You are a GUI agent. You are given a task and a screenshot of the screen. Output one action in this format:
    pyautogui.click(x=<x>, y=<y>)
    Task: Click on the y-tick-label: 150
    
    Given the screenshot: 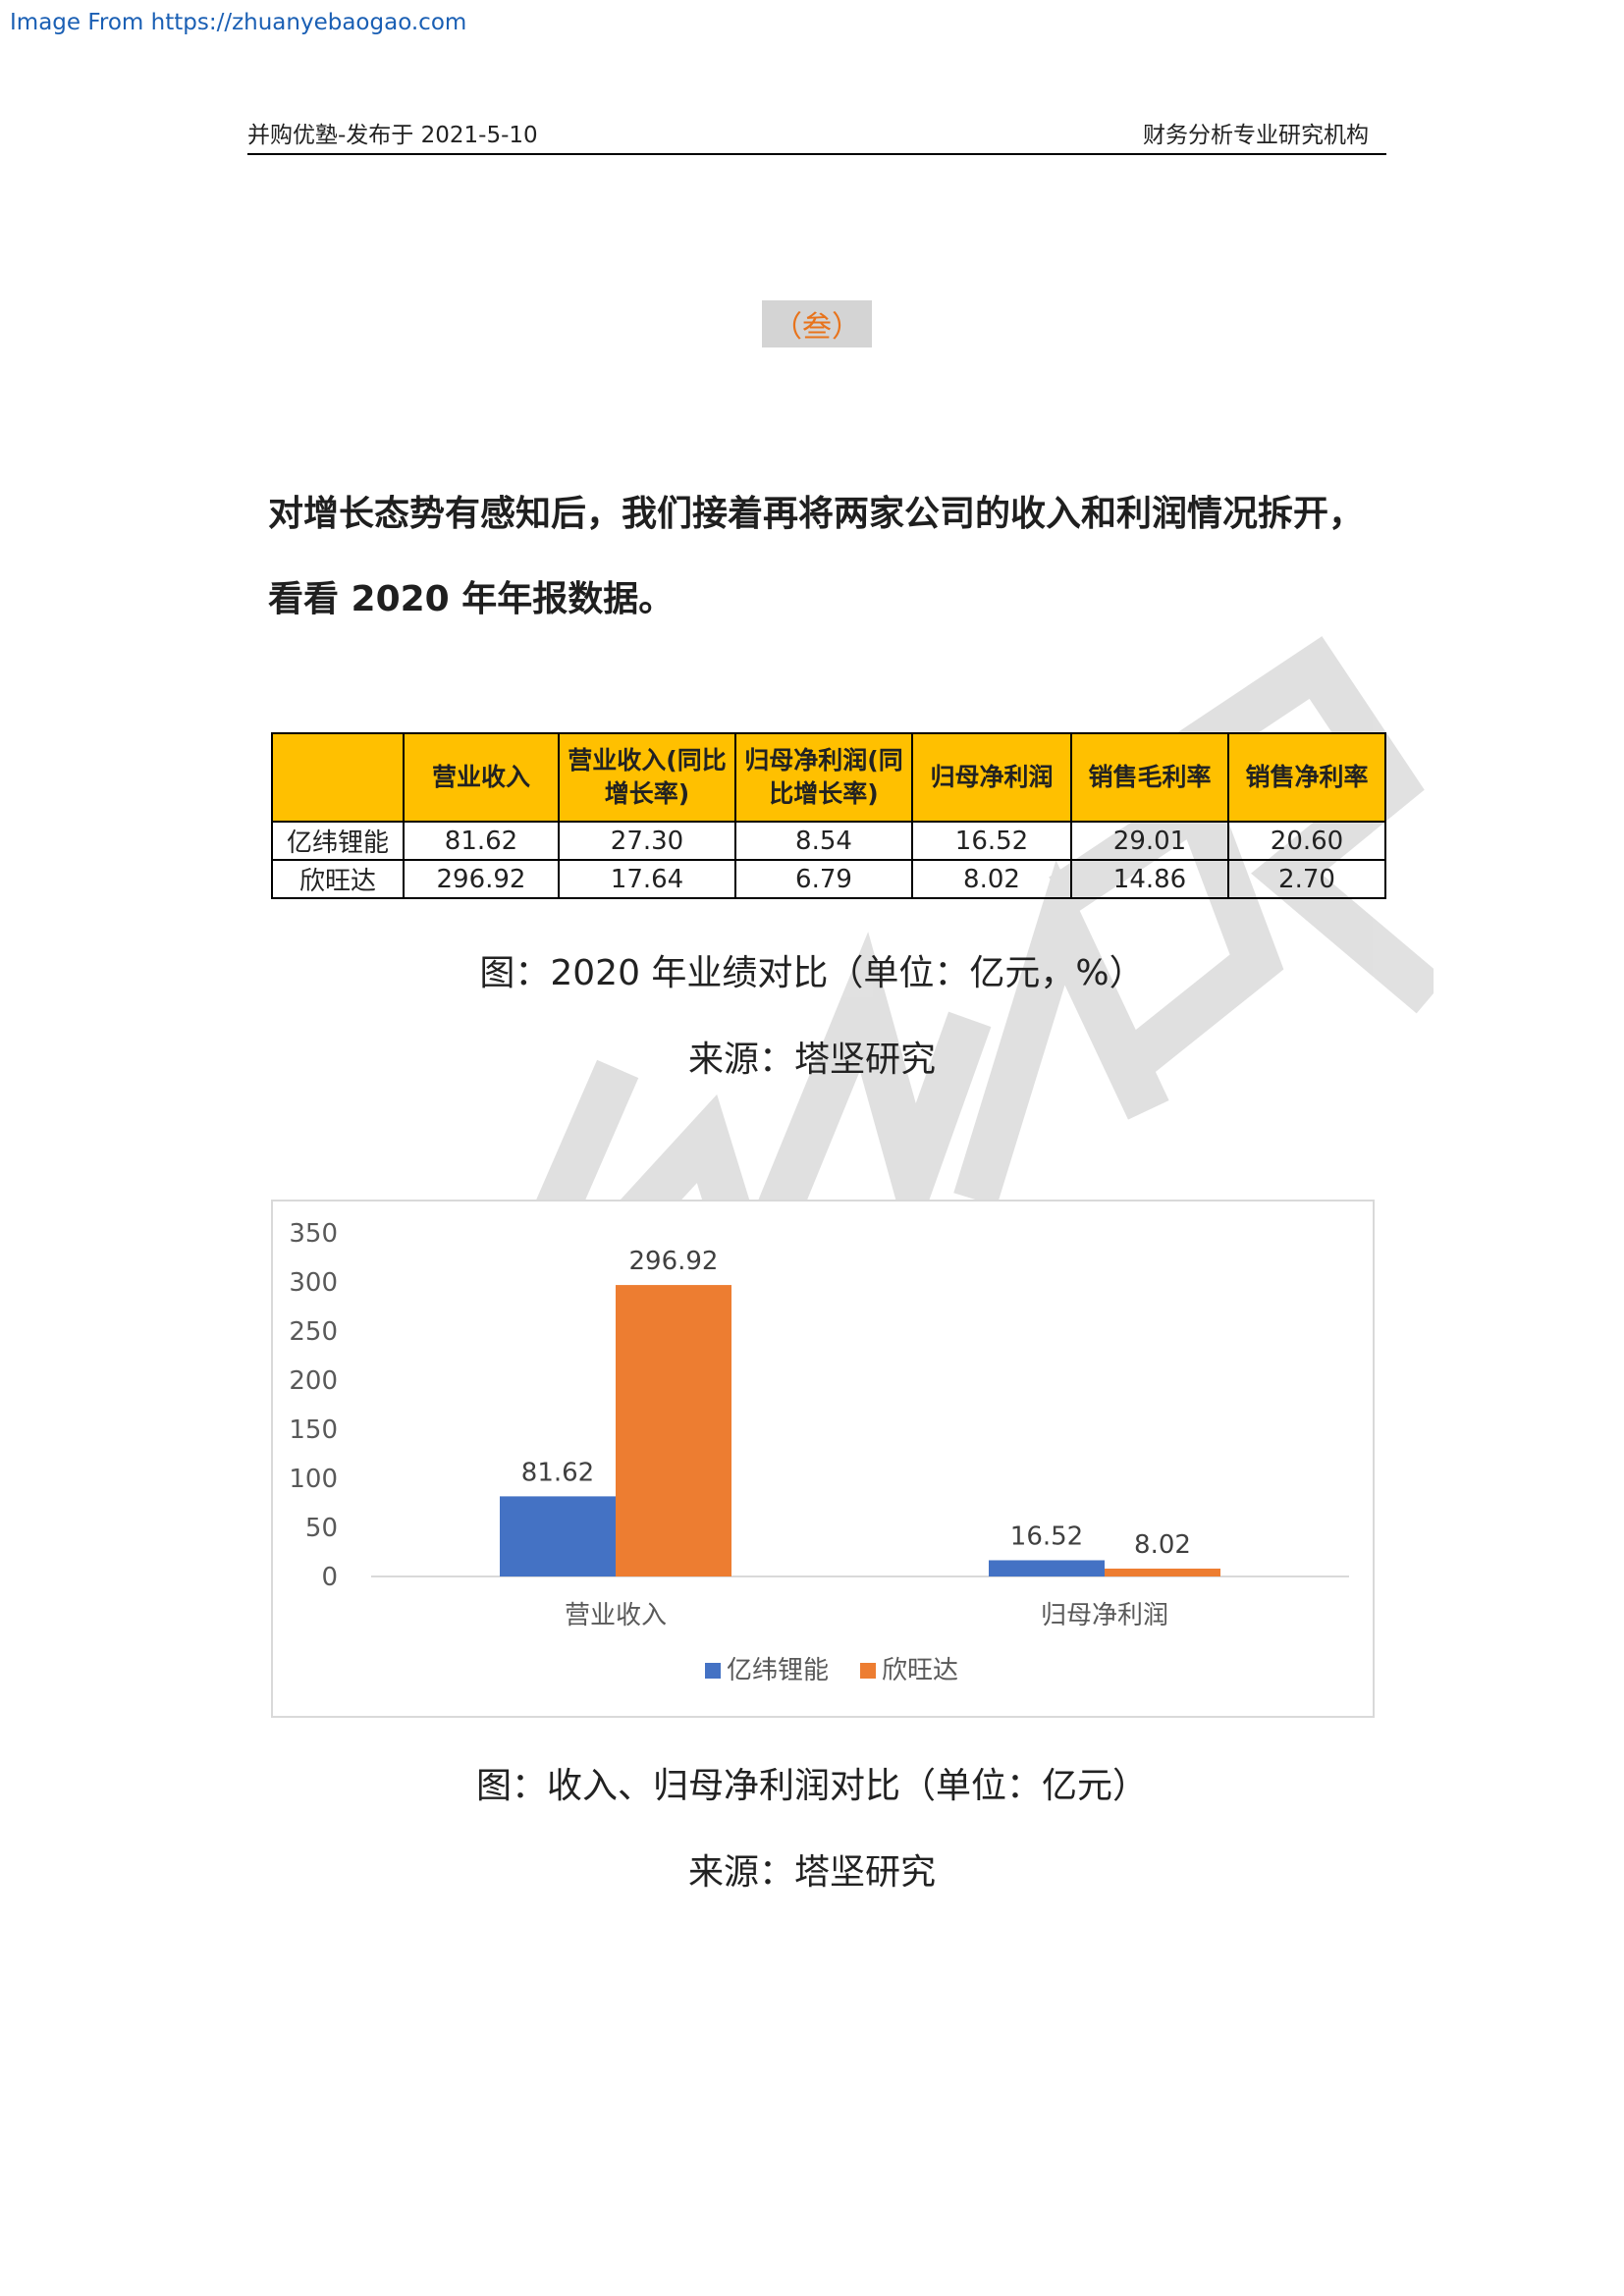 What is the action you would take?
    pyautogui.click(x=313, y=1430)
    